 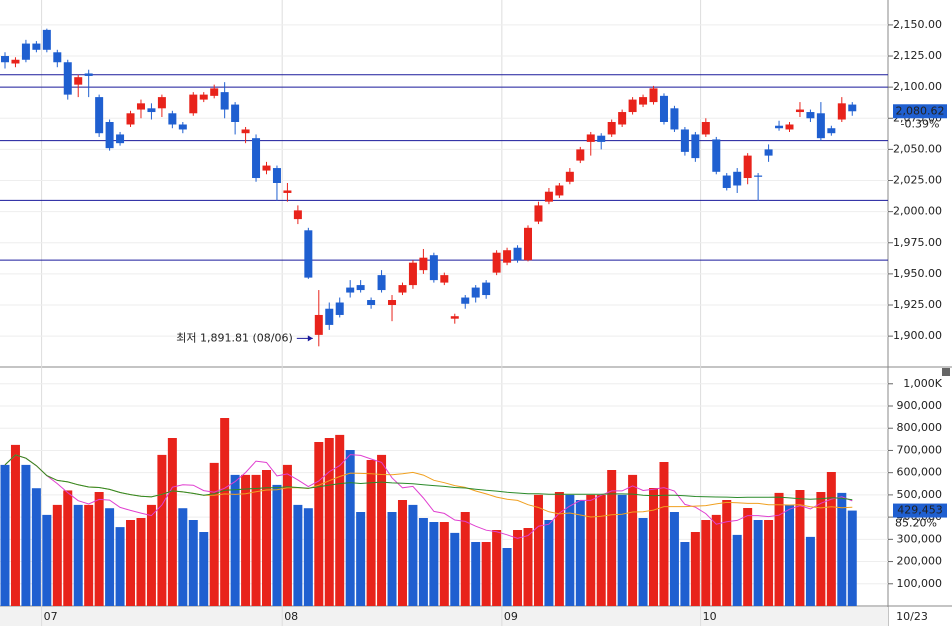 What do you see at coordinates (310, 338) in the screenshot?
I see `annotation-arrowhead` at bounding box center [310, 338].